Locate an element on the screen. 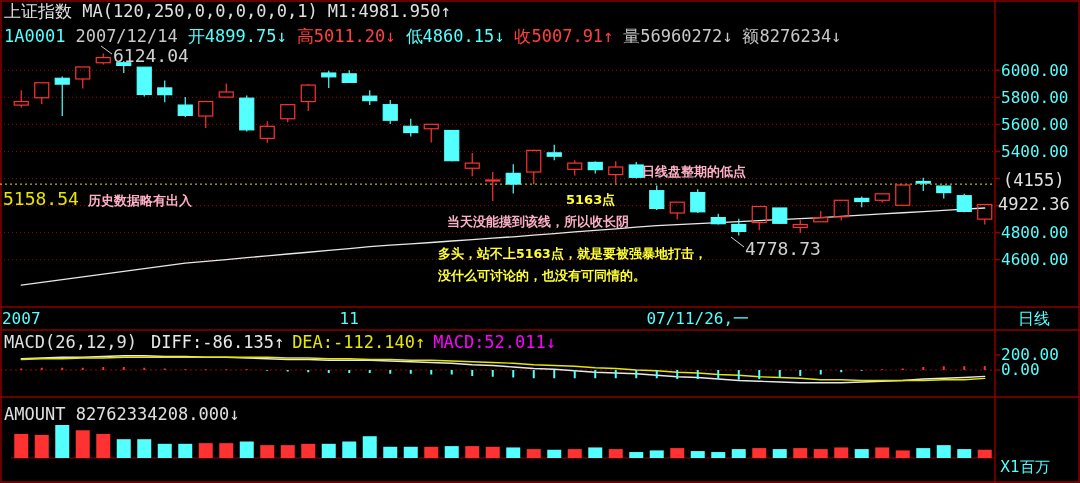  chart-title: 上证指数 MA(120,250,0,0,0,0,0,1) M1:4981.950↑ is located at coordinates (227, 11).